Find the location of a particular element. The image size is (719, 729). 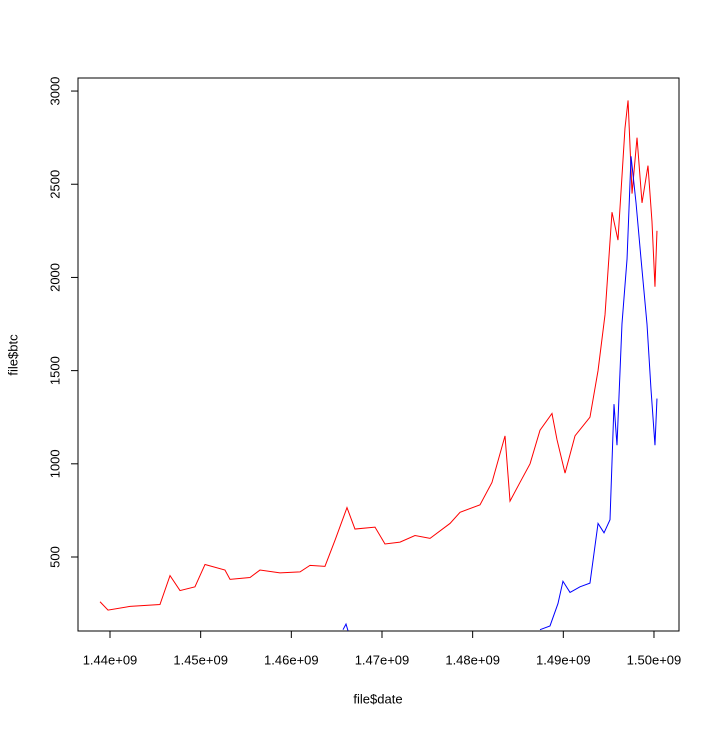

y-tick-label: 1000 is located at coordinates (54, 463).